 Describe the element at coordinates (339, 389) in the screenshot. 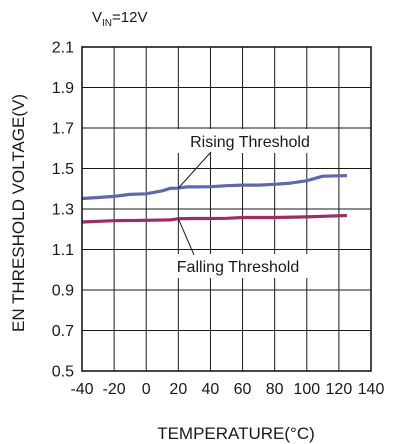

I see `x-tick-label: 120` at that location.